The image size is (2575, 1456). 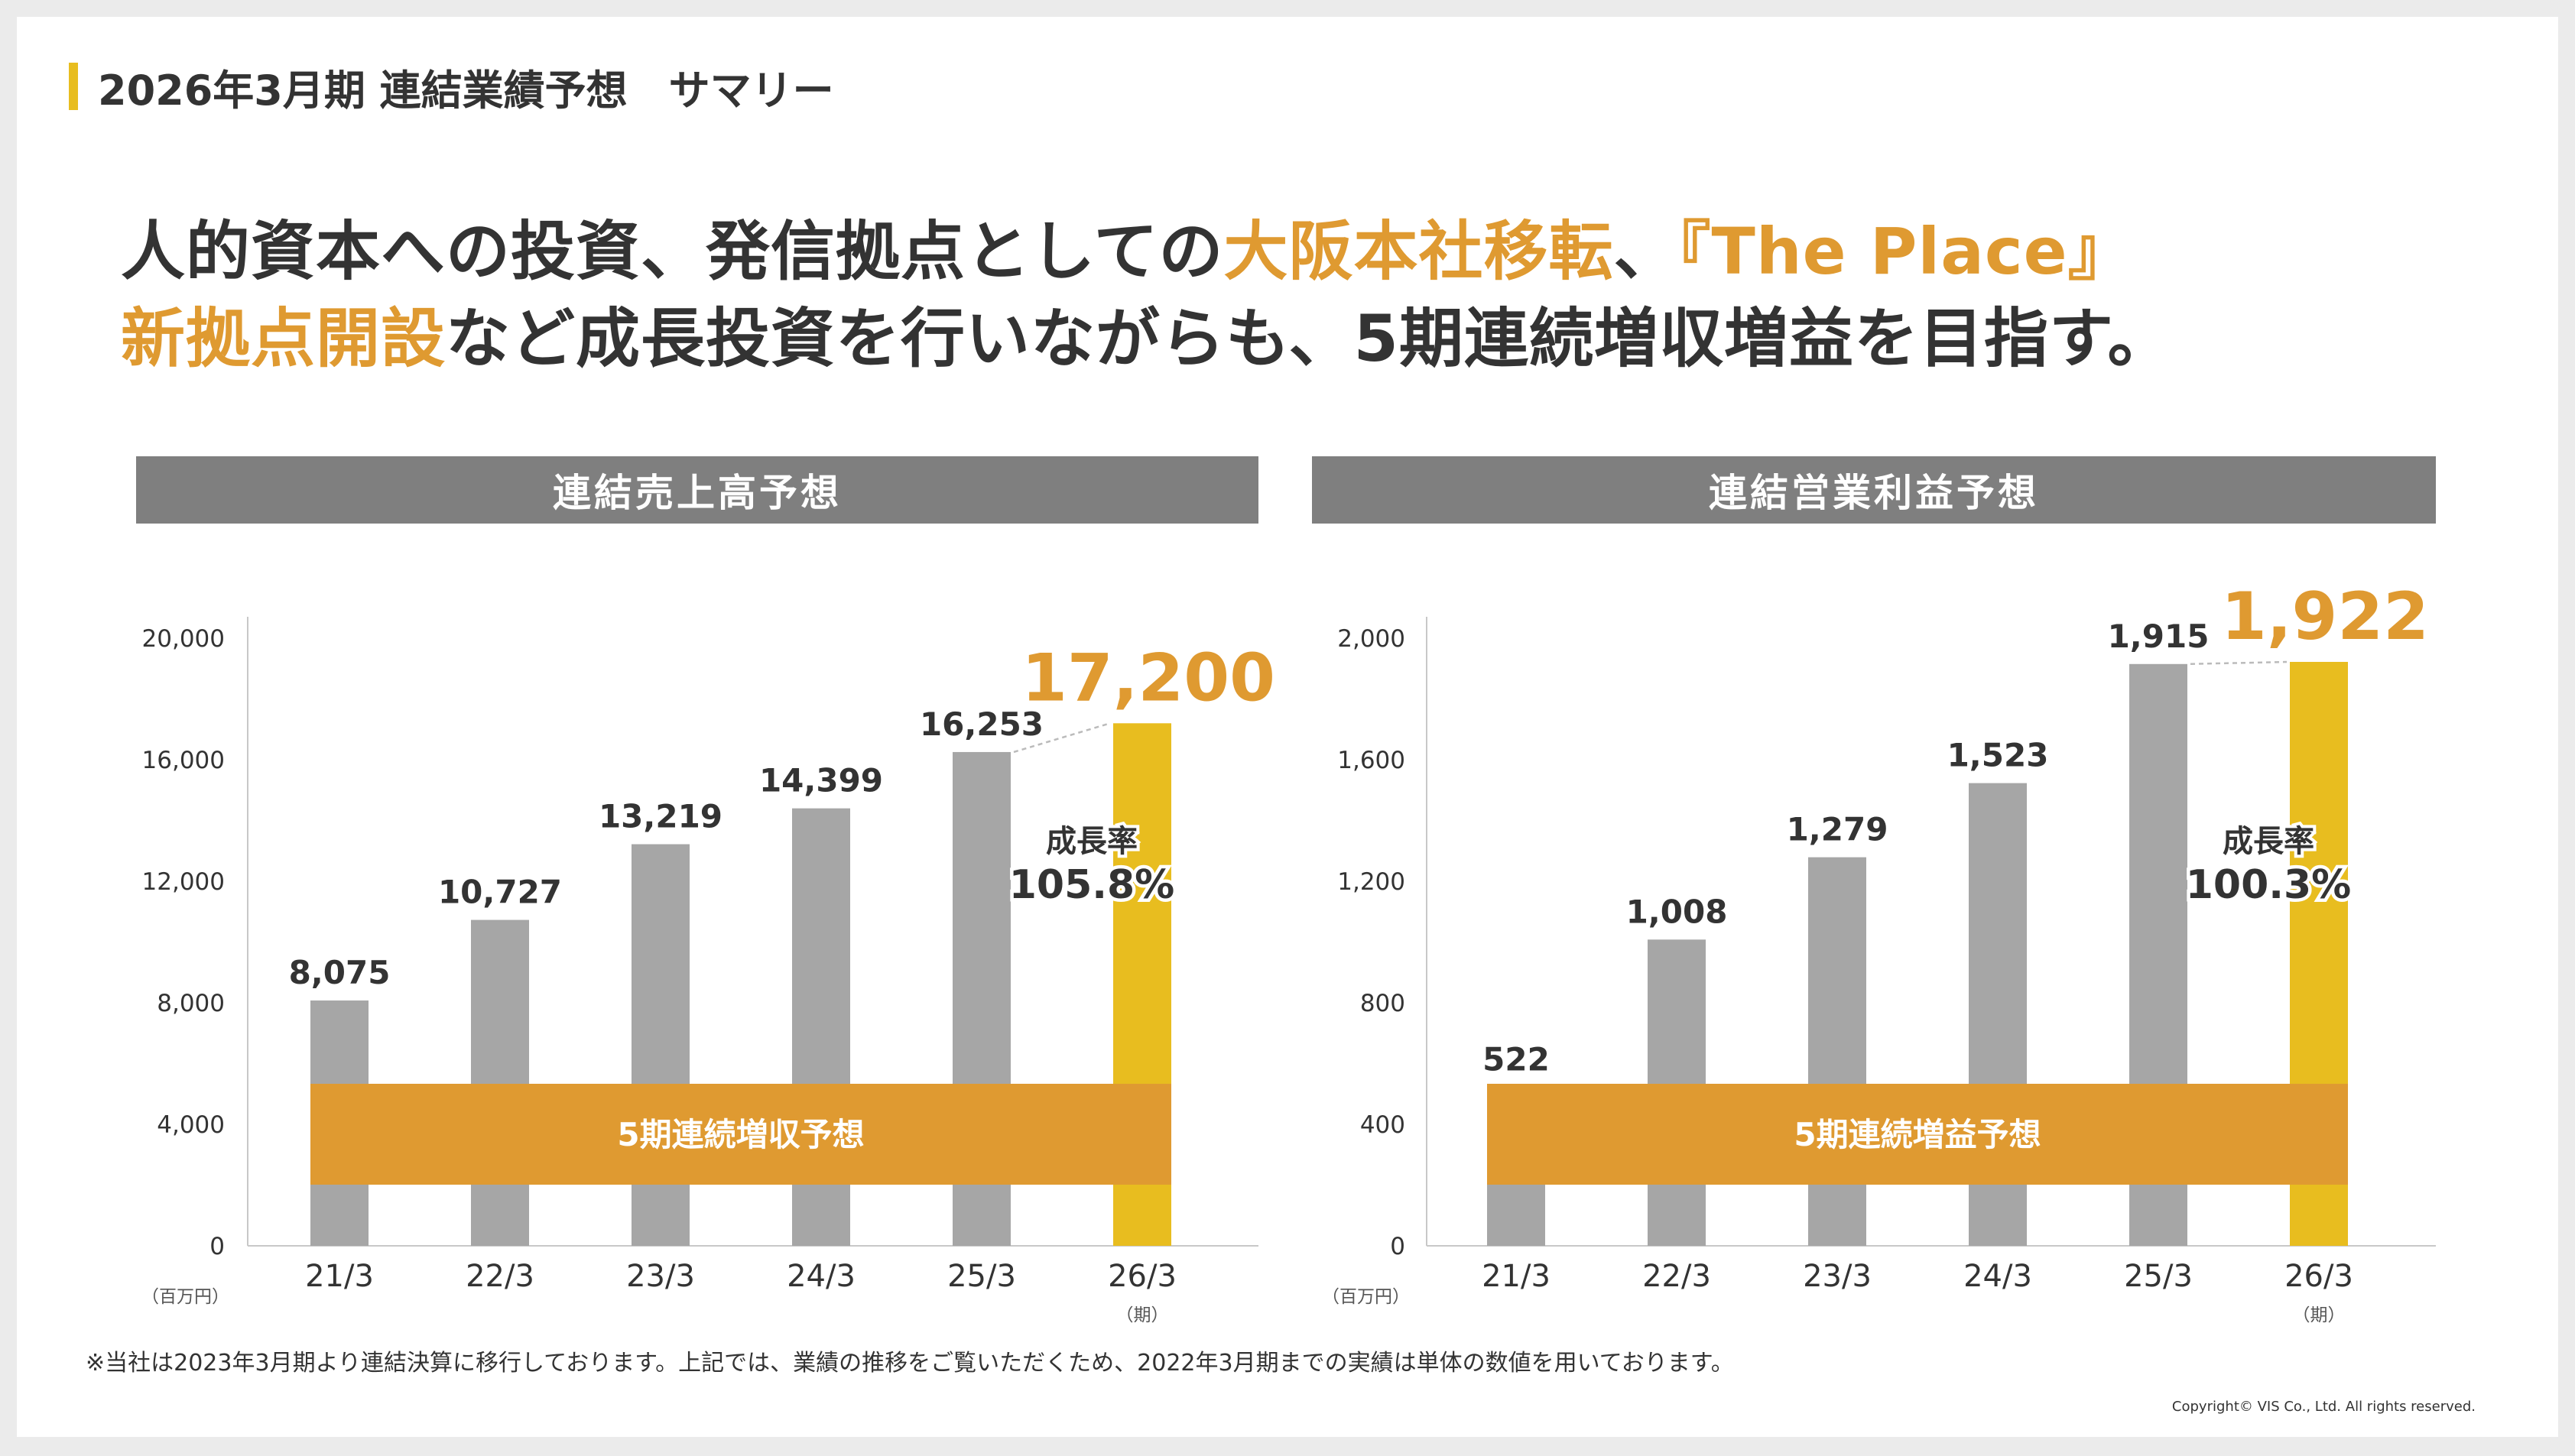 What do you see at coordinates (1371, 760) in the screenshot?
I see `y-tick-label: 1,600` at bounding box center [1371, 760].